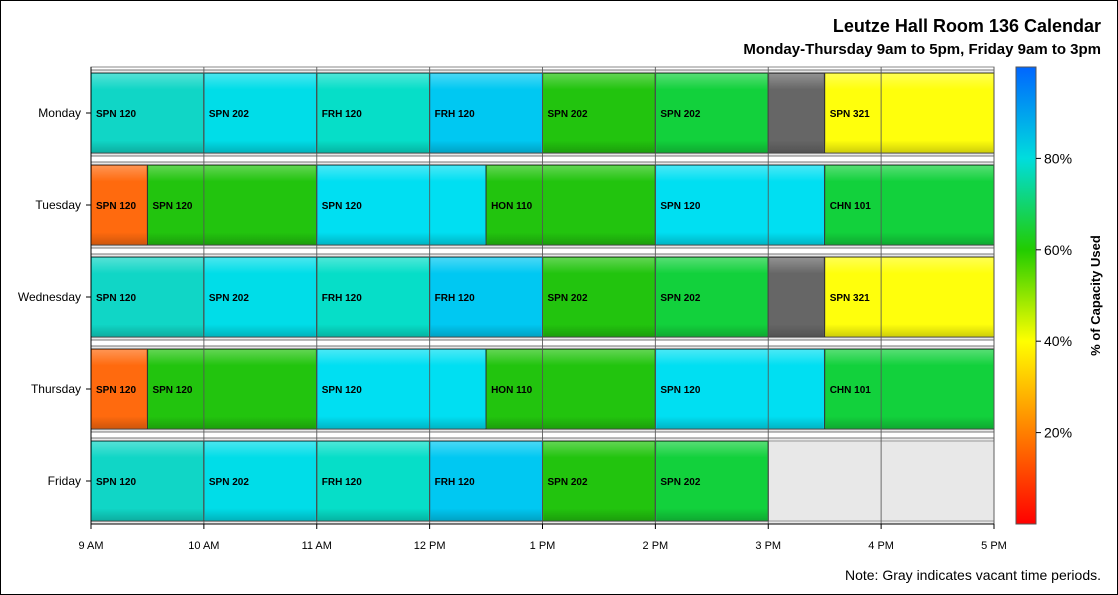 The height and width of the screenshot is (595, 1118). What do you see at coordinates (49, 297) in the screenshot?
I see `y-tick-label: Wednesday` at bounding box center [49, 297].